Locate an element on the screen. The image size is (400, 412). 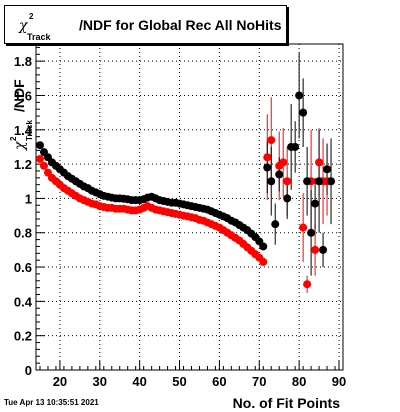
title-box: χ 2 Track /NDF for Global Rec All NoHits is located at coordinates (145, 24).